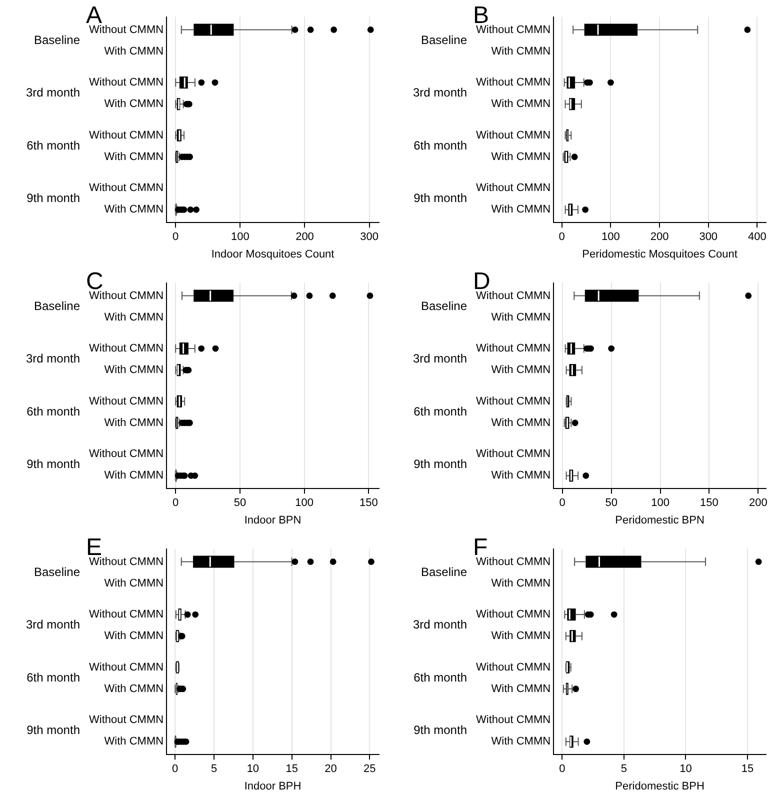 Image resolution: width=775 pixels, height=798 pixels. What do you see at coordinates (370, 769) in the screenshot?
I see `x-tick-label: 25` at bounding box center [370, 769].